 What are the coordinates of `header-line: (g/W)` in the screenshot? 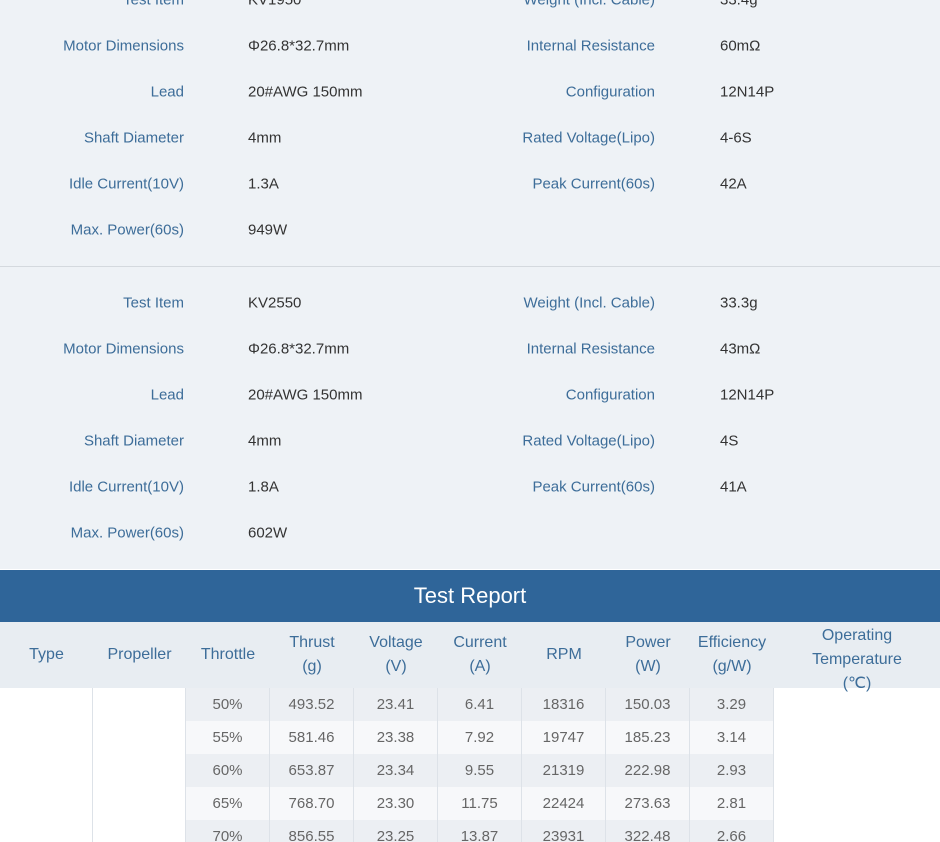 It's located at (732, 666).